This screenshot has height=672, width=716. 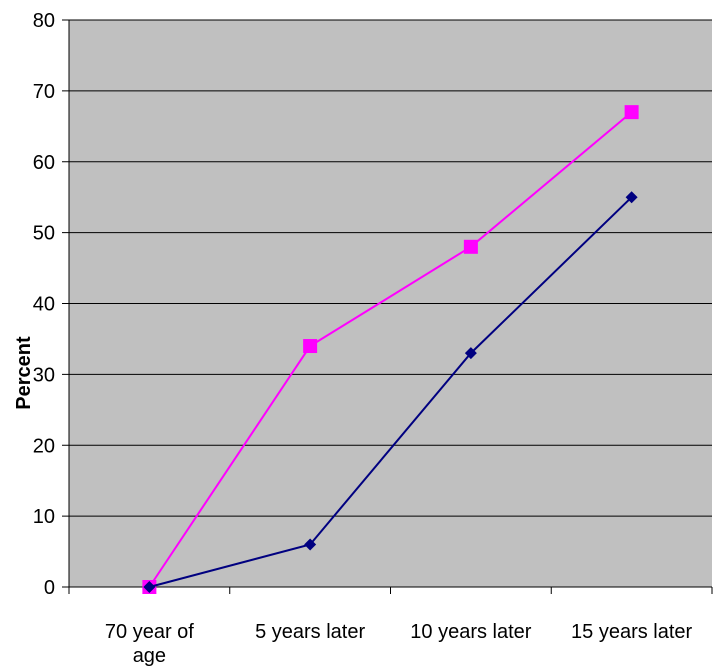 What do you see at coordinates (310, 632) in the screenshot?
I see `x-tick-label-1: 5 years later` at bounding box center [310, 632].